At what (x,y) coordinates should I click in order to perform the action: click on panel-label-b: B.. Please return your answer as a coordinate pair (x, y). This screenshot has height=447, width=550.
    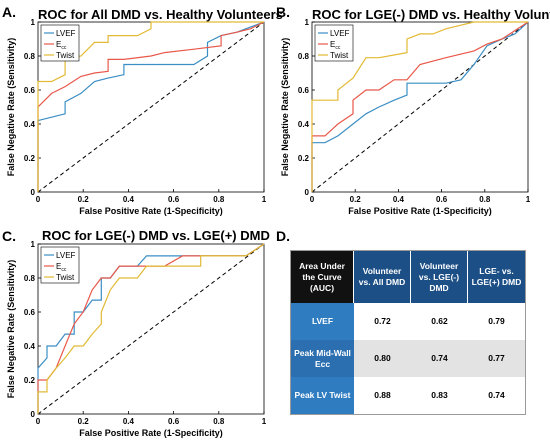
    Looking at the image, I should click on (283, 12).